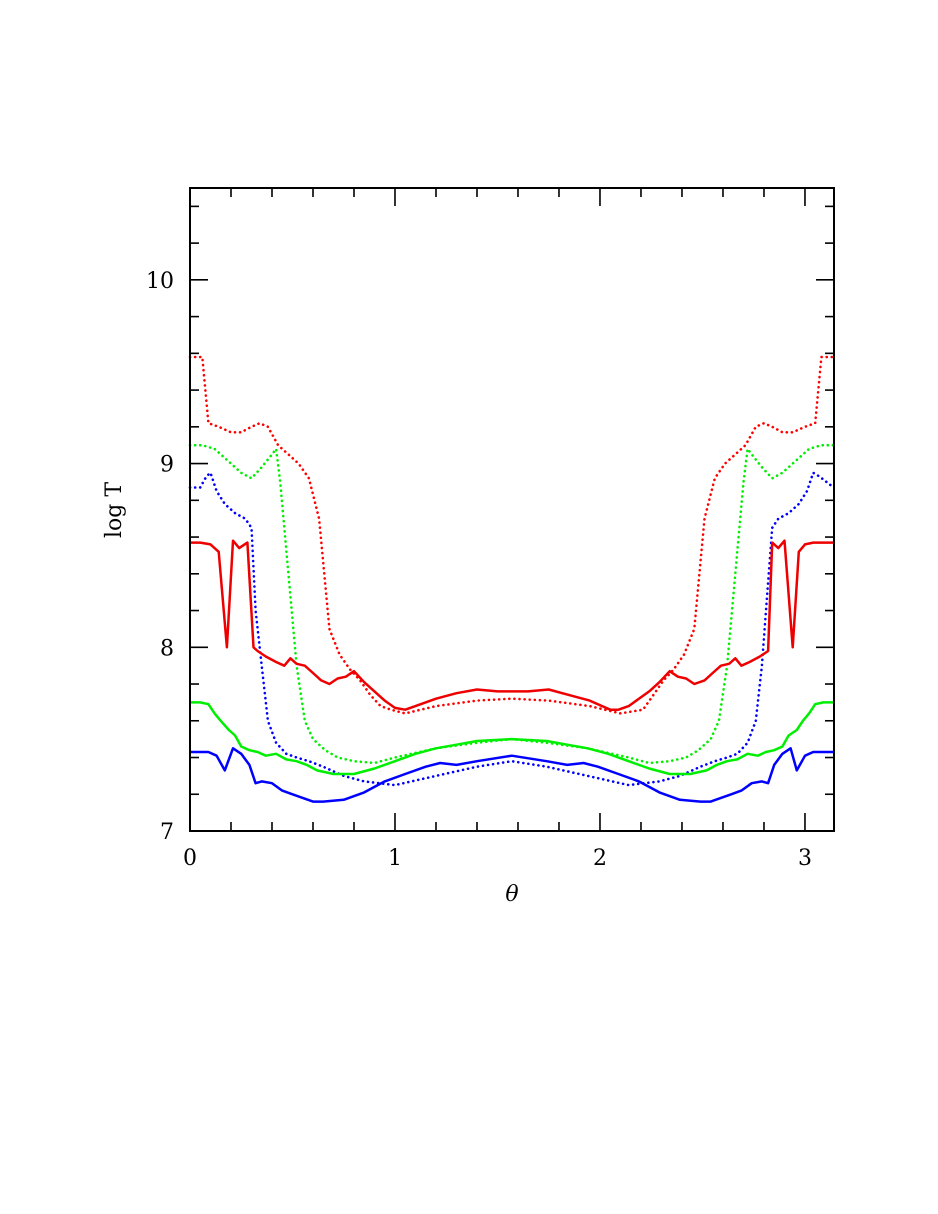  I want to click on x-tick-label: 0, so click(190, 858).